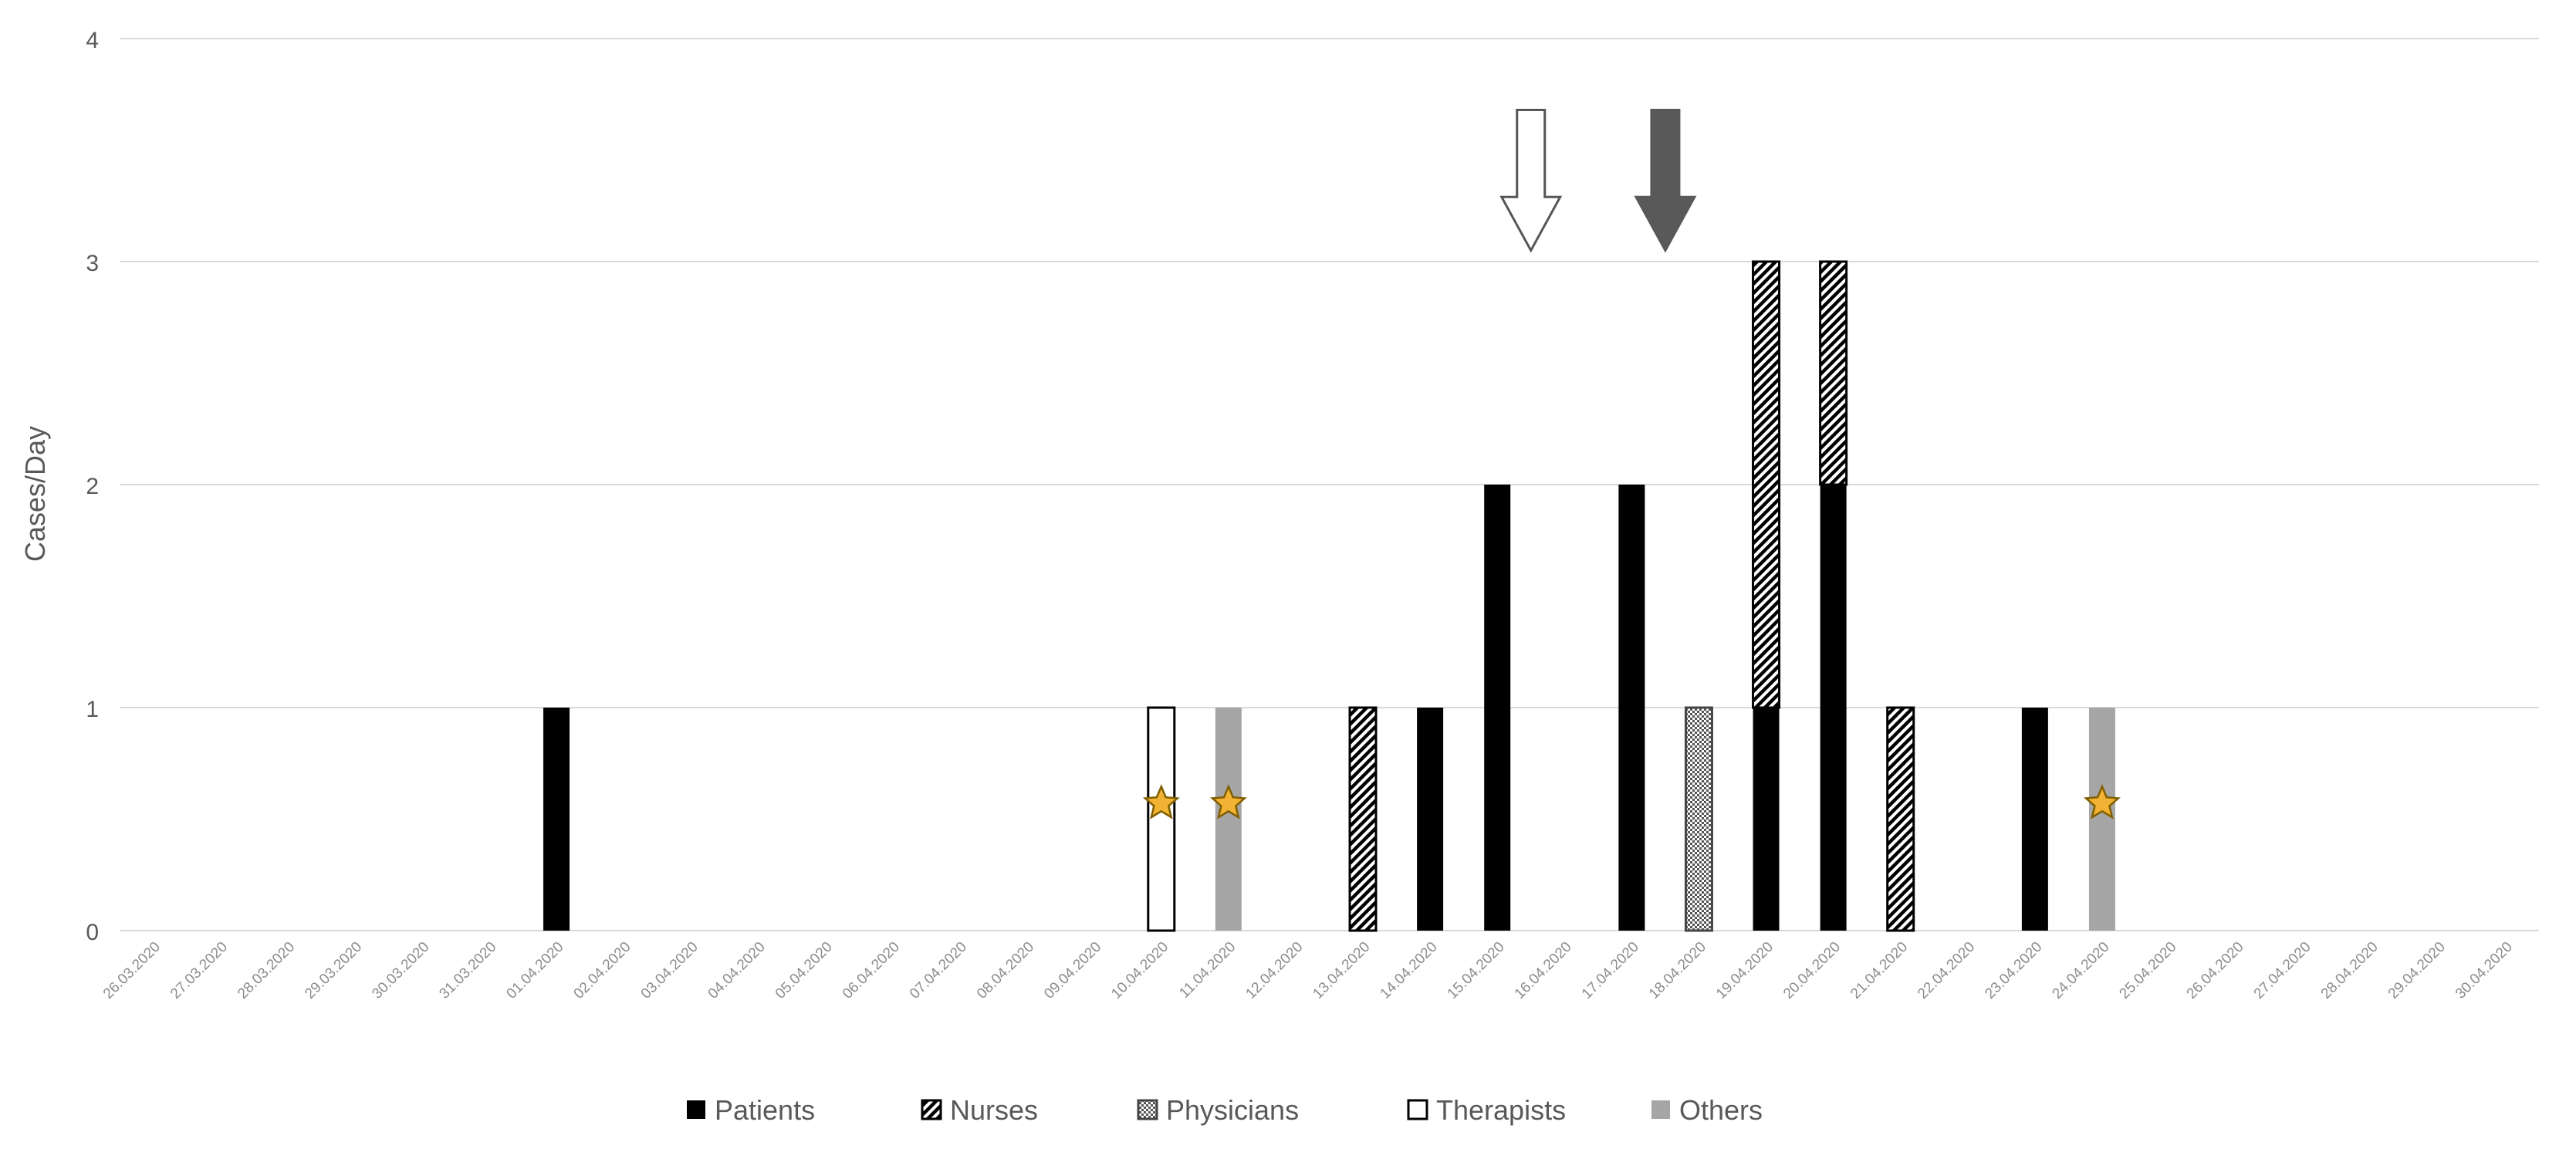  Describe the element at coordinates (534, 970) in the screenshot. I see `x-tick-label: 01.04.2020` at that location.